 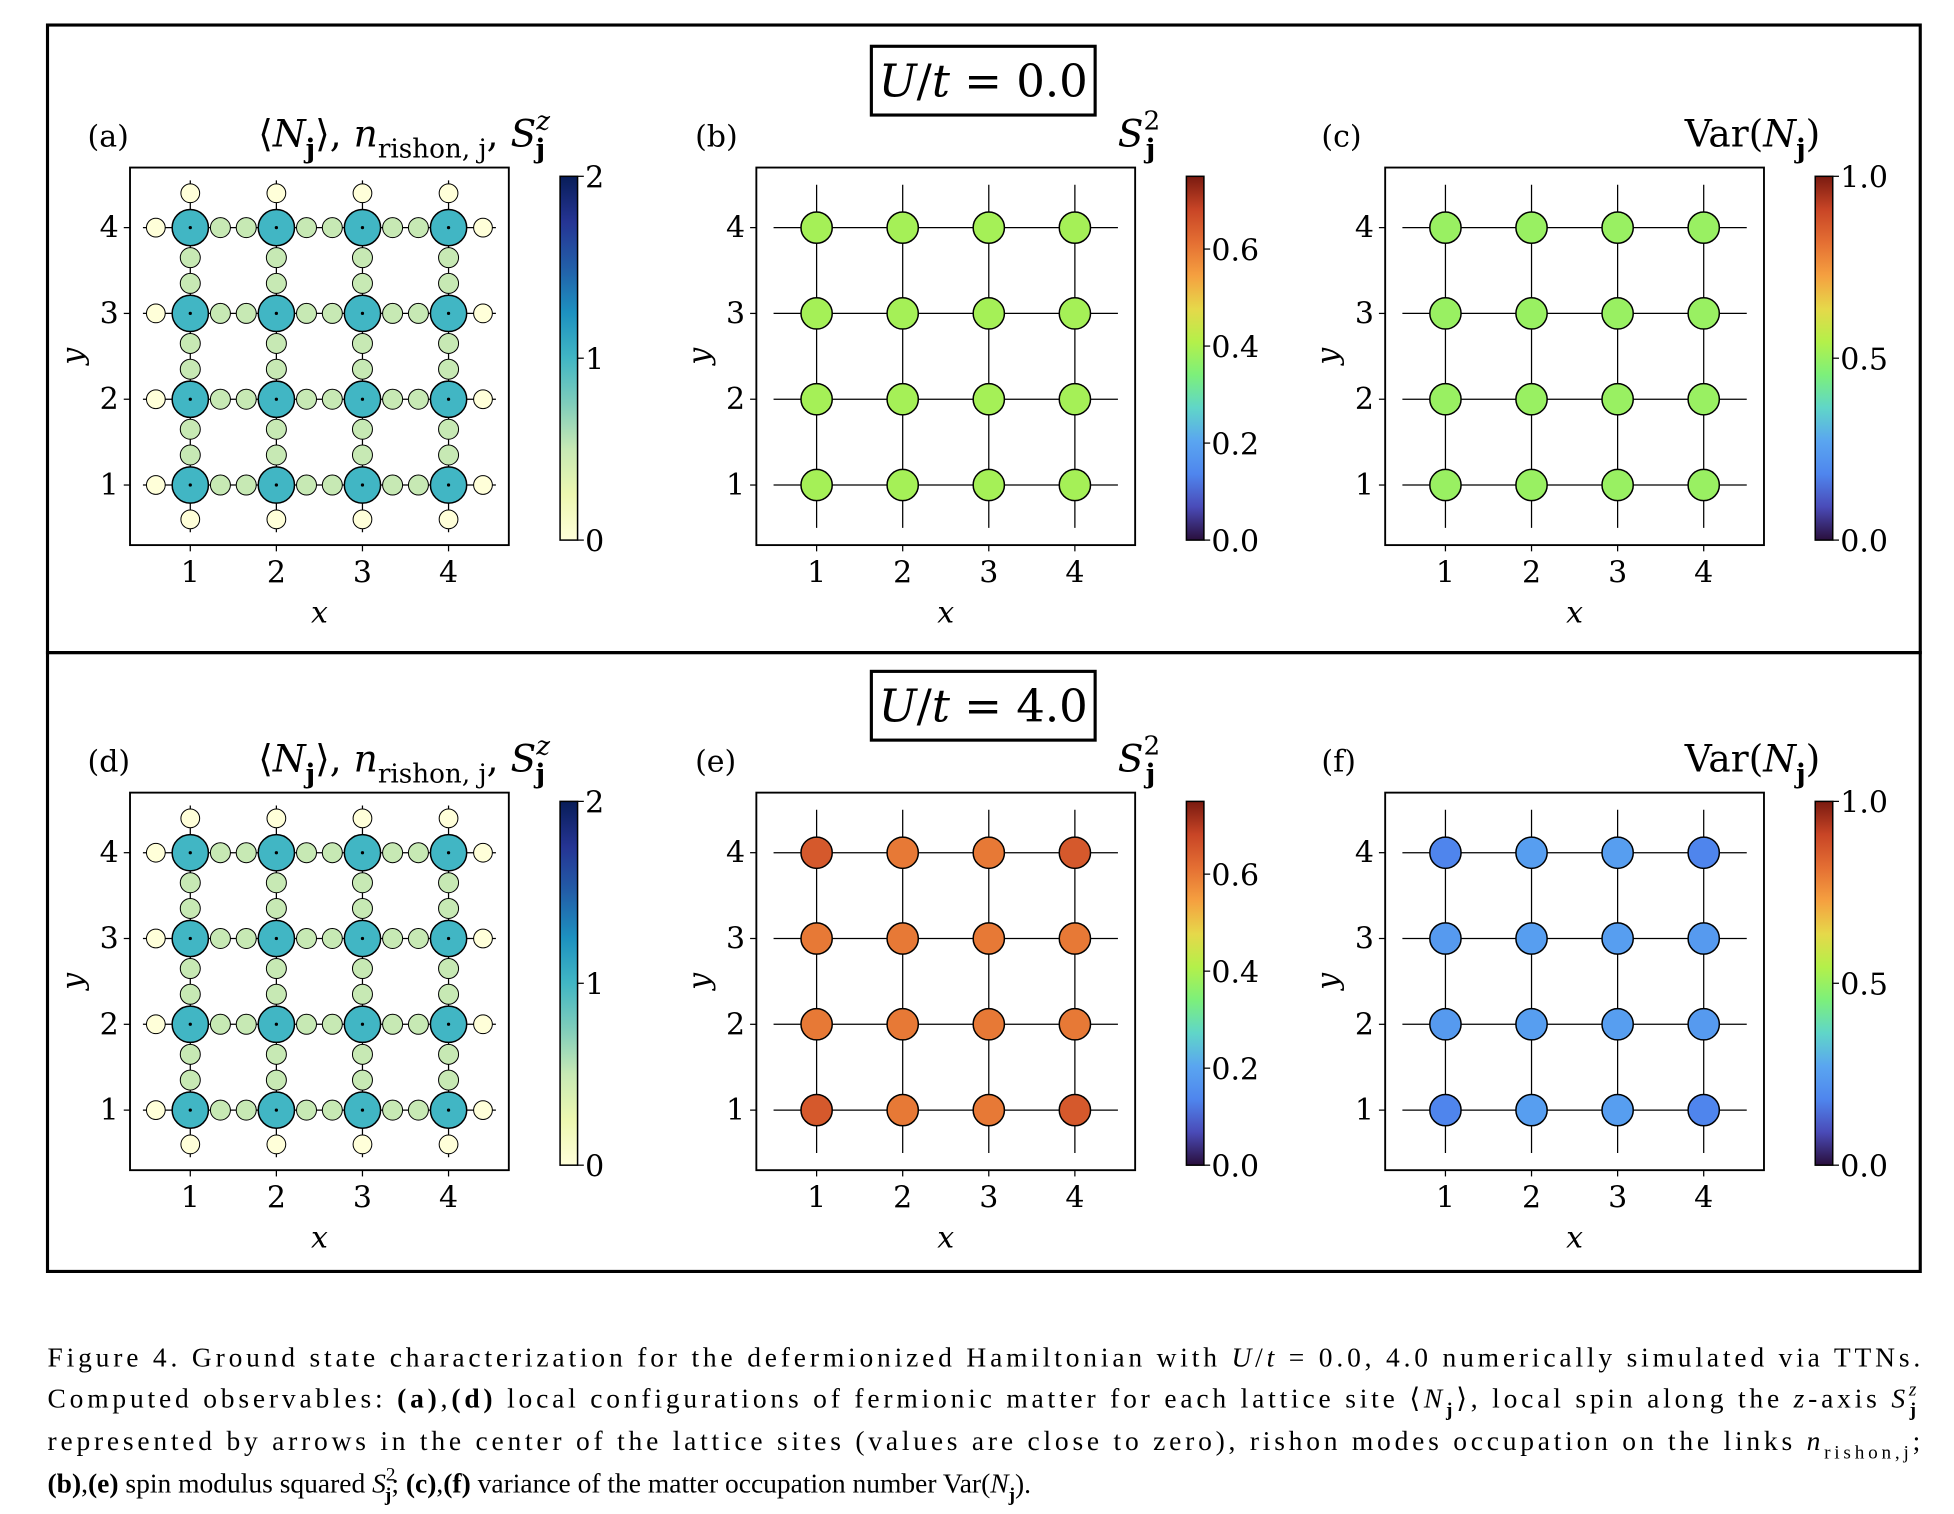 What do you see at coordinates (594, 1166) in the screenshot?
I see `colorbar-tick-label: 0` at bounding box center [594, 1166].